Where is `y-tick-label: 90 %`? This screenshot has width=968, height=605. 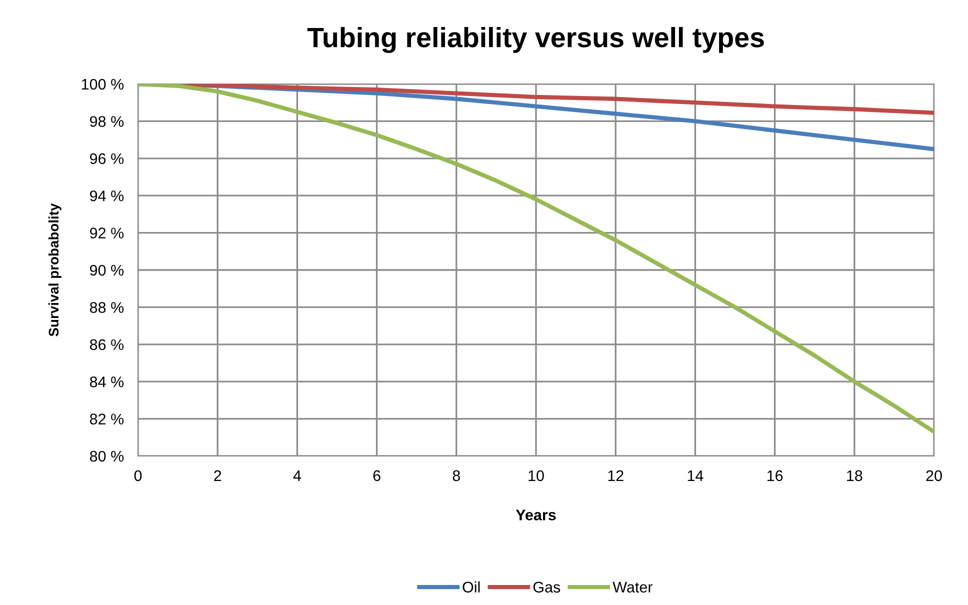
y-tick-label: 90 % is located at coordinates (107, 270).